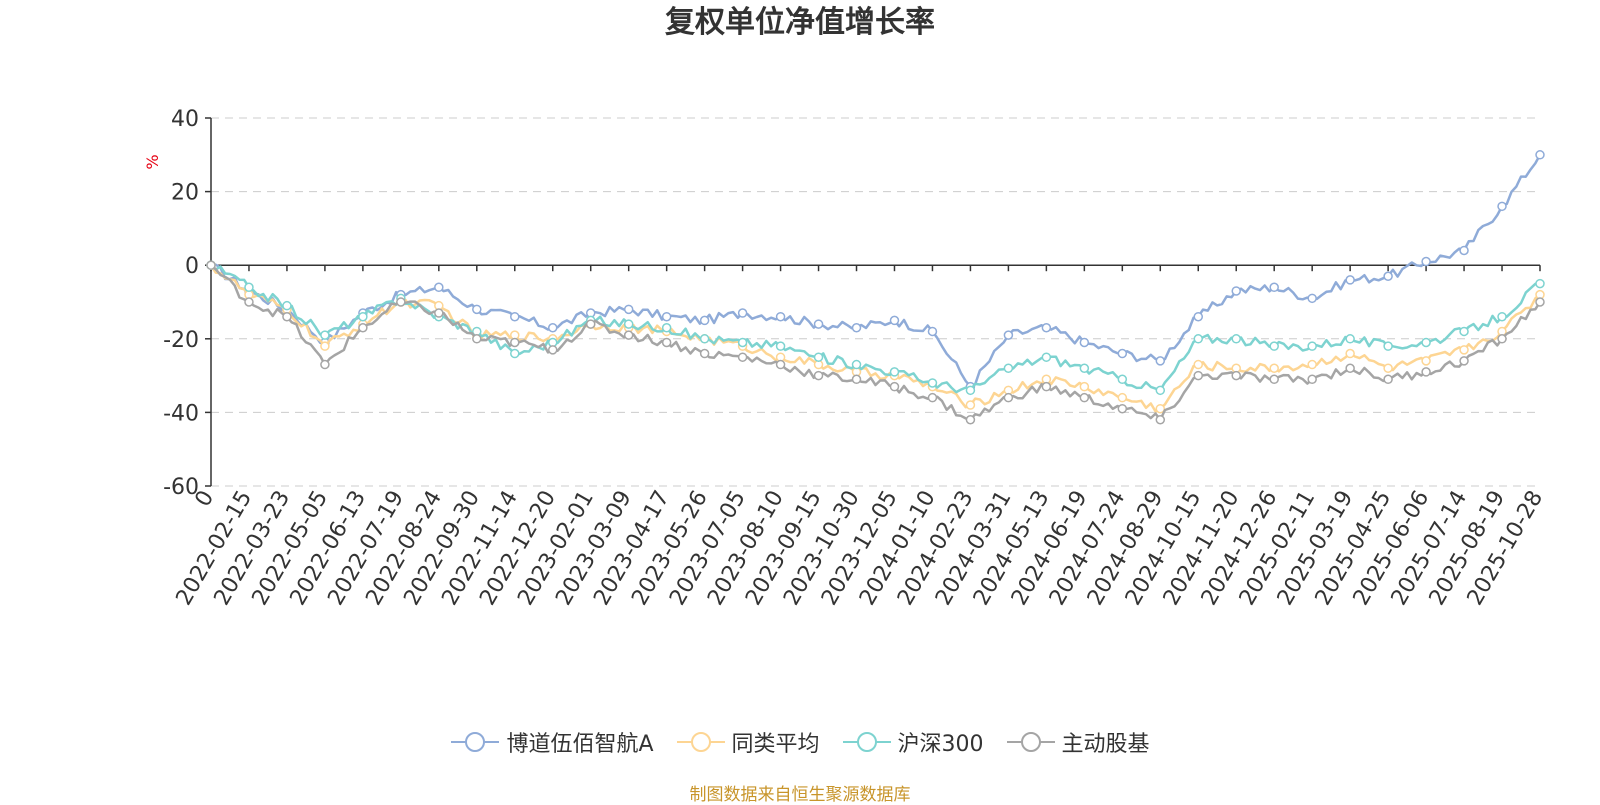  What do you see at coordinates (913, 742) in the screenshot?
I see `legend-item: 沪深300` at bounding box center [913, 742].